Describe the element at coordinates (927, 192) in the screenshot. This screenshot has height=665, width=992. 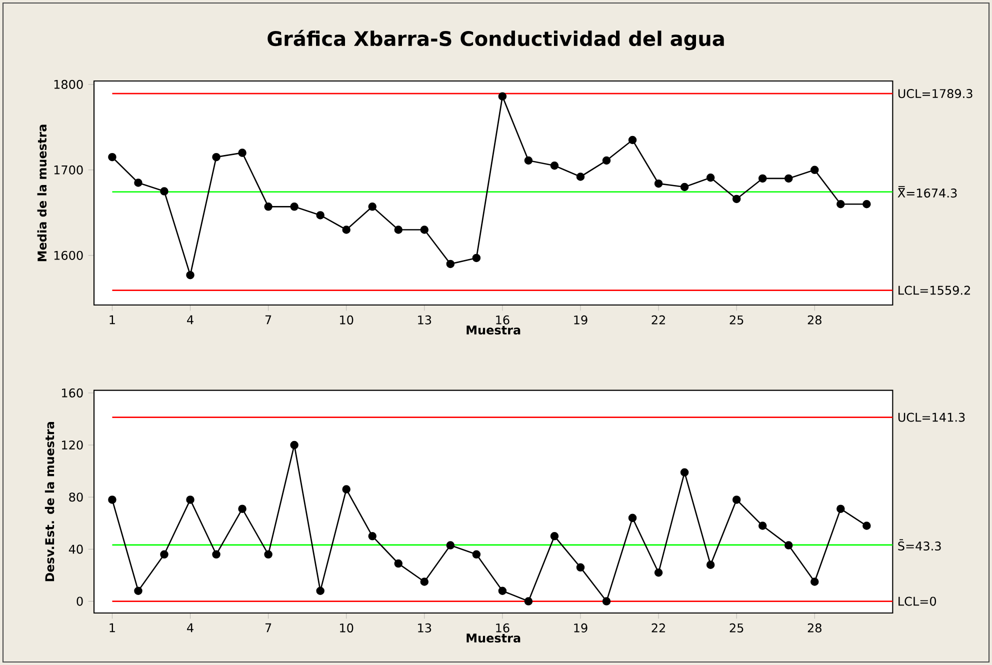
I see `ref-line-label: X̿=1674.3` at that location.